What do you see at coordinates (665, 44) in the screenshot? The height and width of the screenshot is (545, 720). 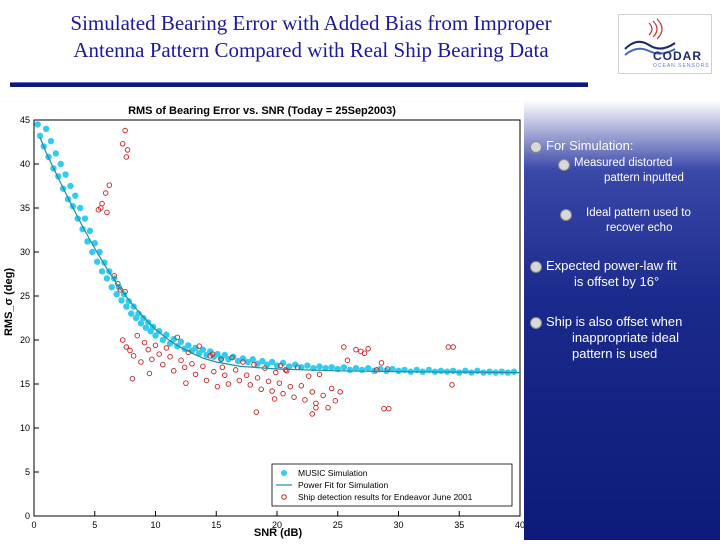 I see `codar-logo: CODAR OCEAN SENSORS` at bounding box center [665, 44].